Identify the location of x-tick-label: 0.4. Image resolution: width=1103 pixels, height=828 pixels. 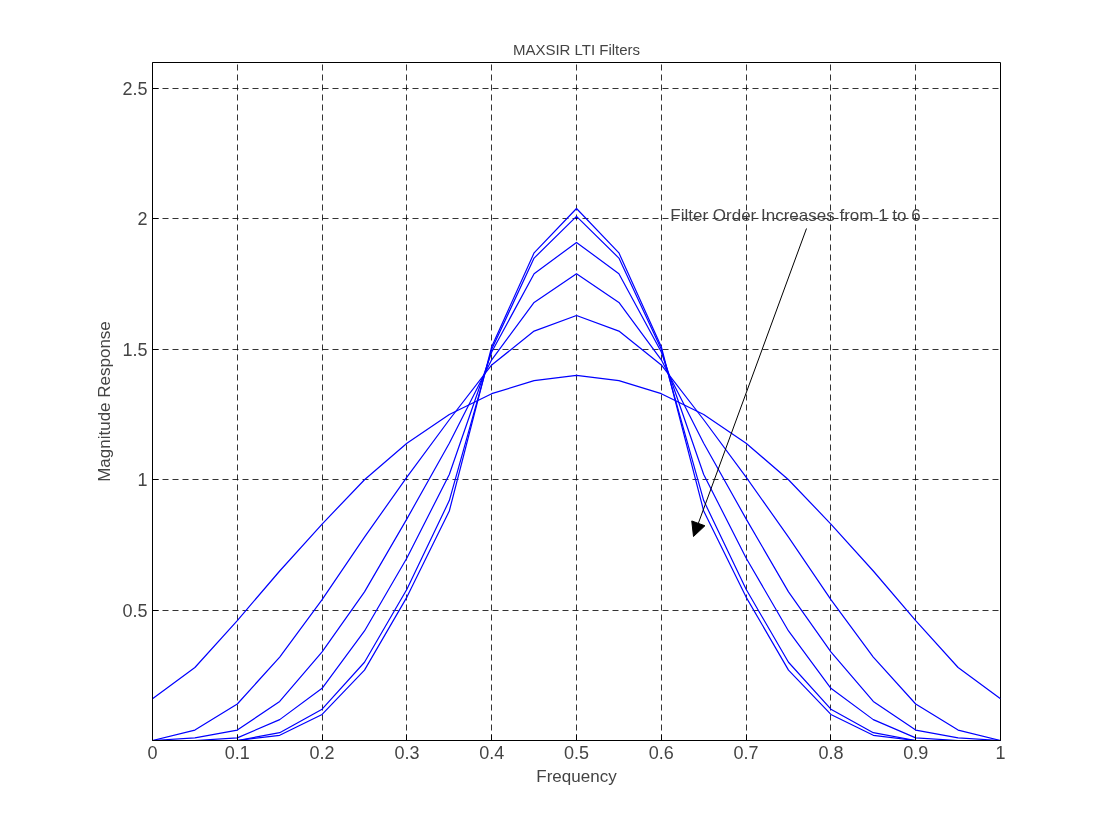
(492, 752).